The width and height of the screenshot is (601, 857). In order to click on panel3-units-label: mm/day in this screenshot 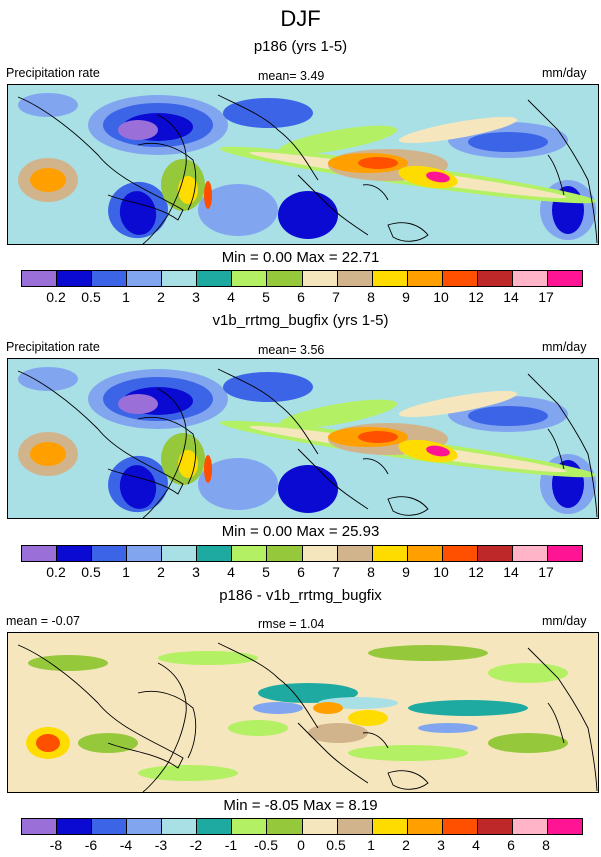, I will do `click(564, 621)`.